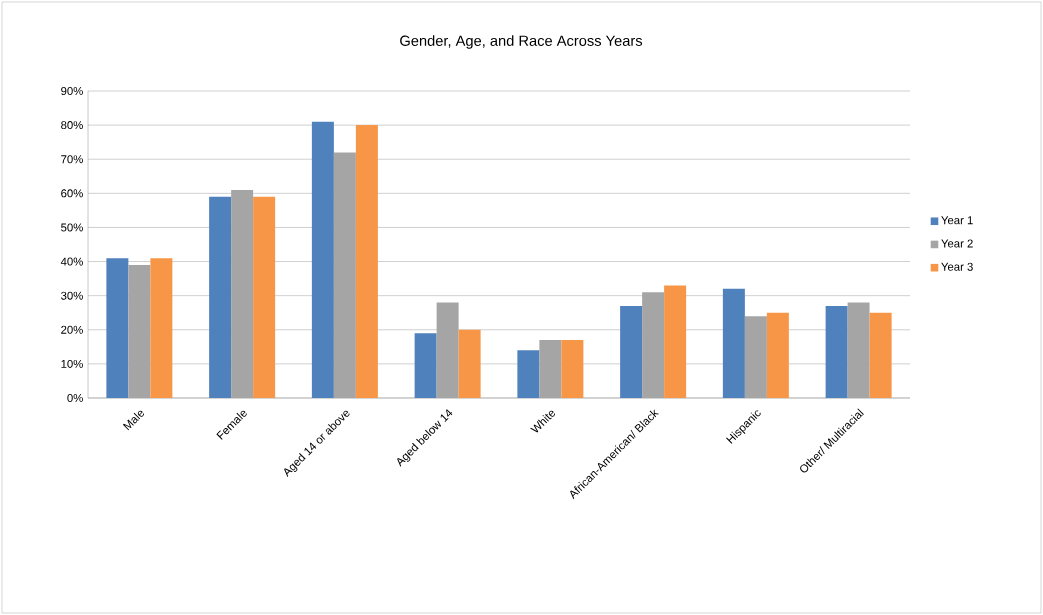 This screenshot has width=1043, height=615. I want to click on legend-label: Year 3, so click(957, 266).